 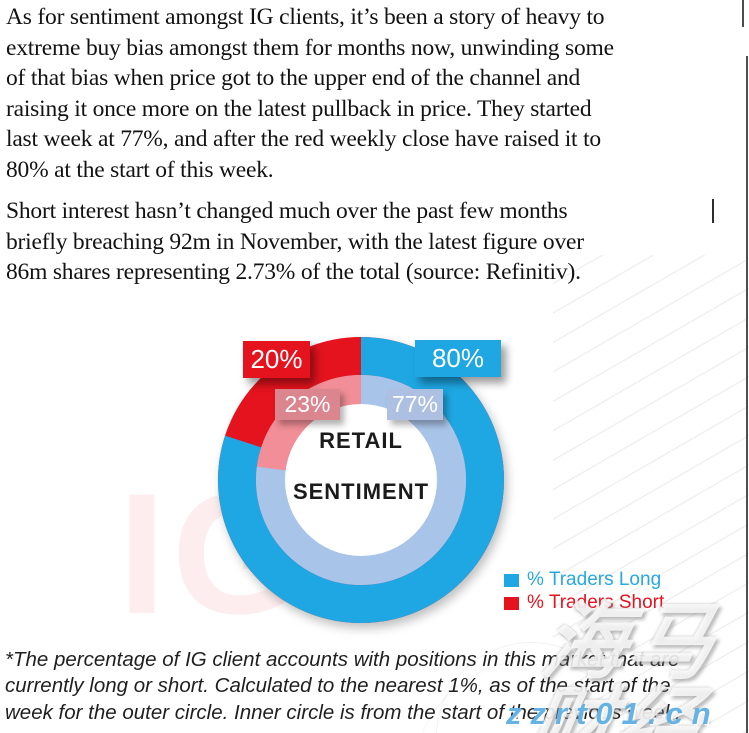 I want to click on legend-label-short: % Traders Short, so click(x=596, y=602).